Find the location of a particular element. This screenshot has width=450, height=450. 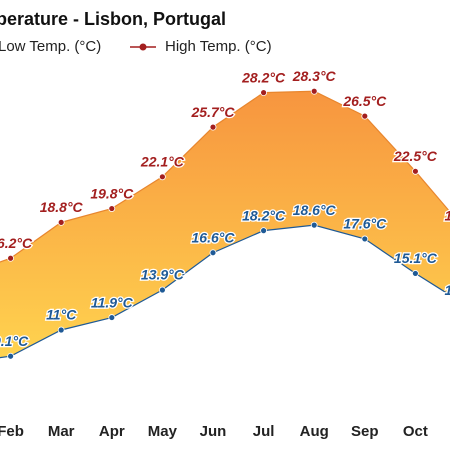

legend-label: High Temp. (°C) is located at coordinates (218, 46).